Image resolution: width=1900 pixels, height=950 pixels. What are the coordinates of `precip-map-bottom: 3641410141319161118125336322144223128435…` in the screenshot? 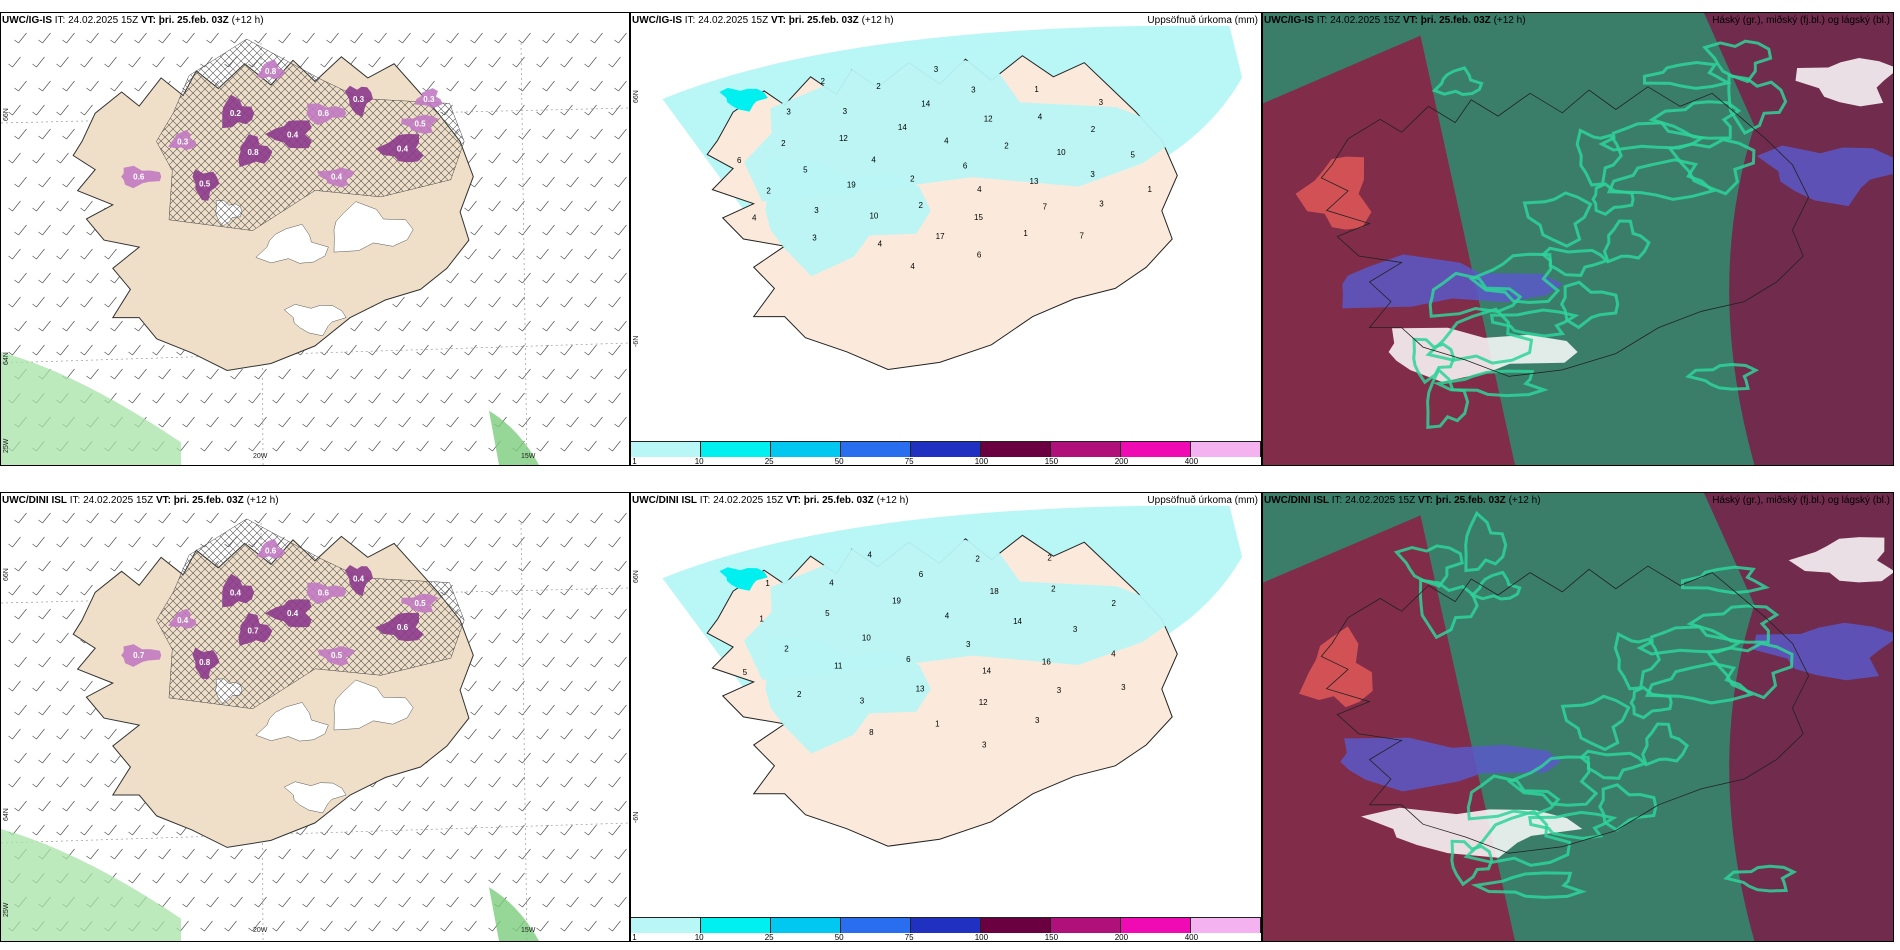 It's located at (952, 676).